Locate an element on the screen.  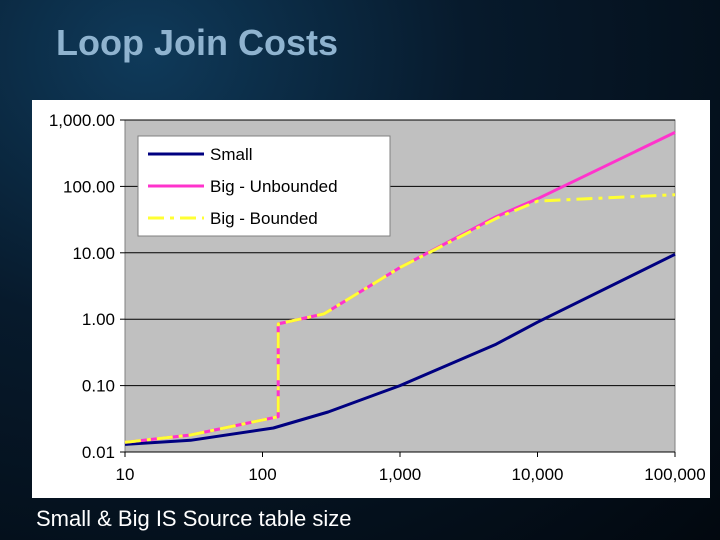
slide-title: Loop Join Costs is located at coordinates (197, 42).